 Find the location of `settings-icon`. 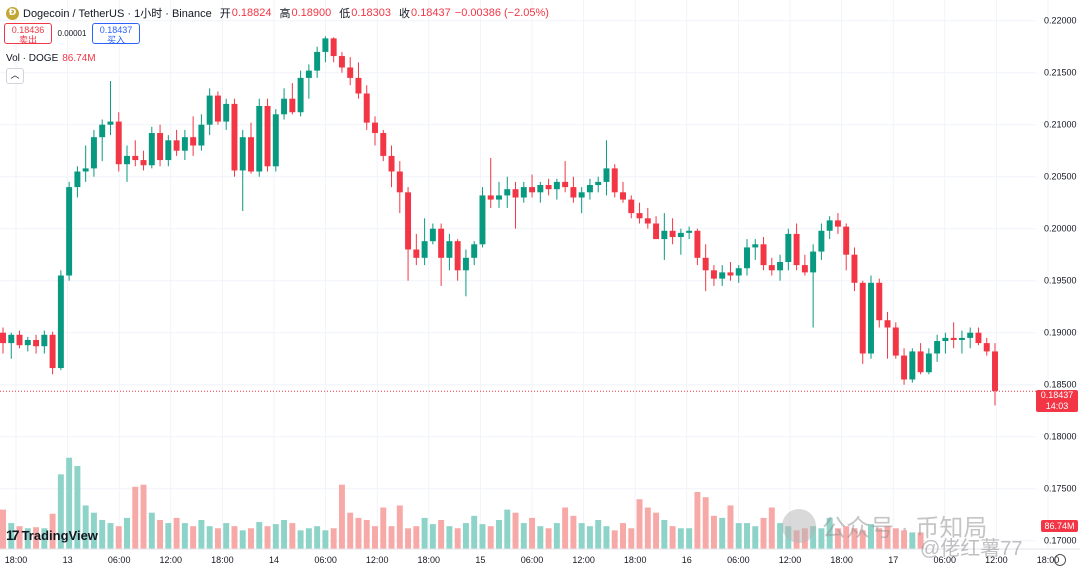

settings-icon is located at coordinates (1060, 560).